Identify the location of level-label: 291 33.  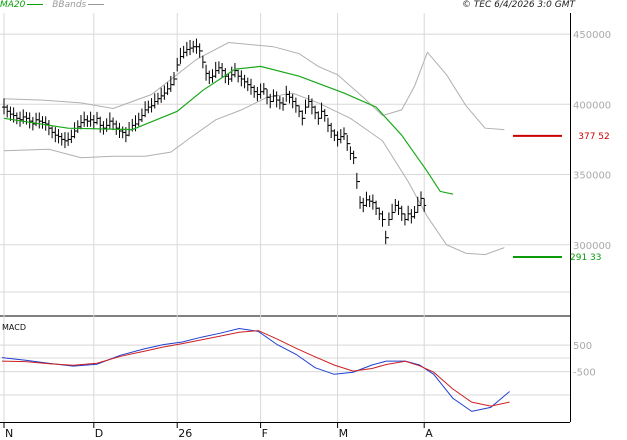
(586, 258).